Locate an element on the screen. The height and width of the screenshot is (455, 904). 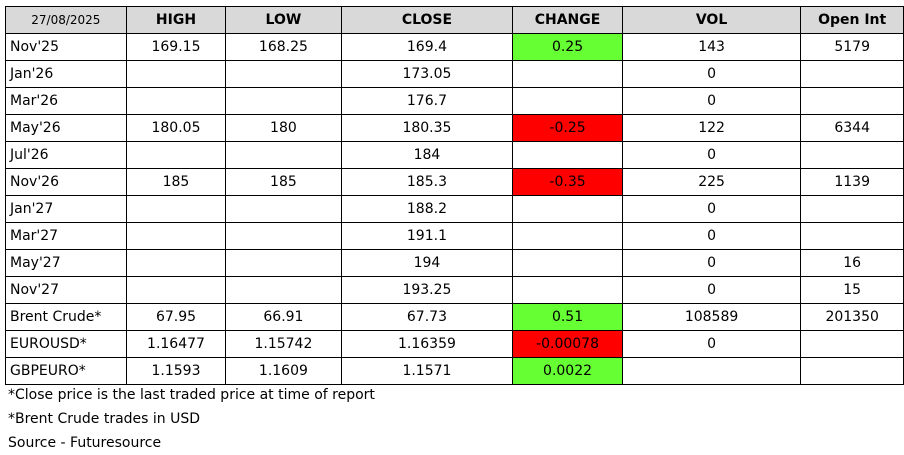
high-cell: 1.1593 is located at coordinates (176, 371).